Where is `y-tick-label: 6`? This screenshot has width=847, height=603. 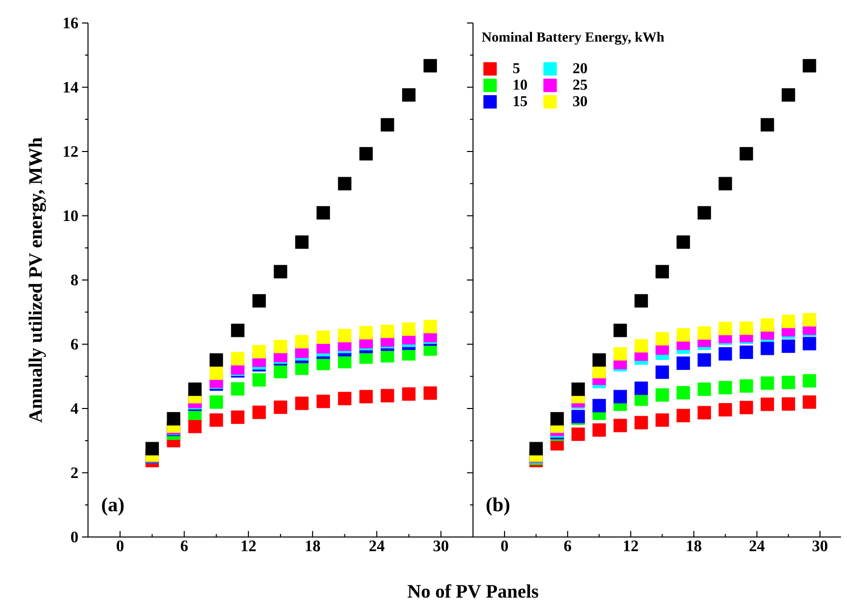 y-tick-label: 6 is located at coordinates (74, 344).